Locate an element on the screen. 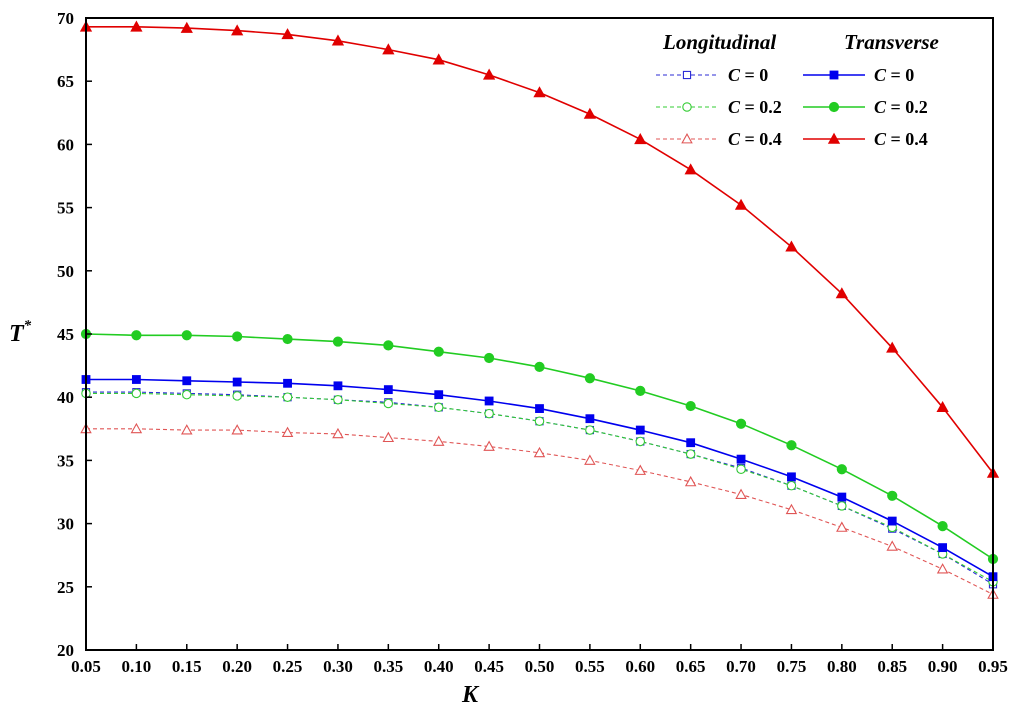  x-tick-label: 0.65 is located at coordinates (691, 666).